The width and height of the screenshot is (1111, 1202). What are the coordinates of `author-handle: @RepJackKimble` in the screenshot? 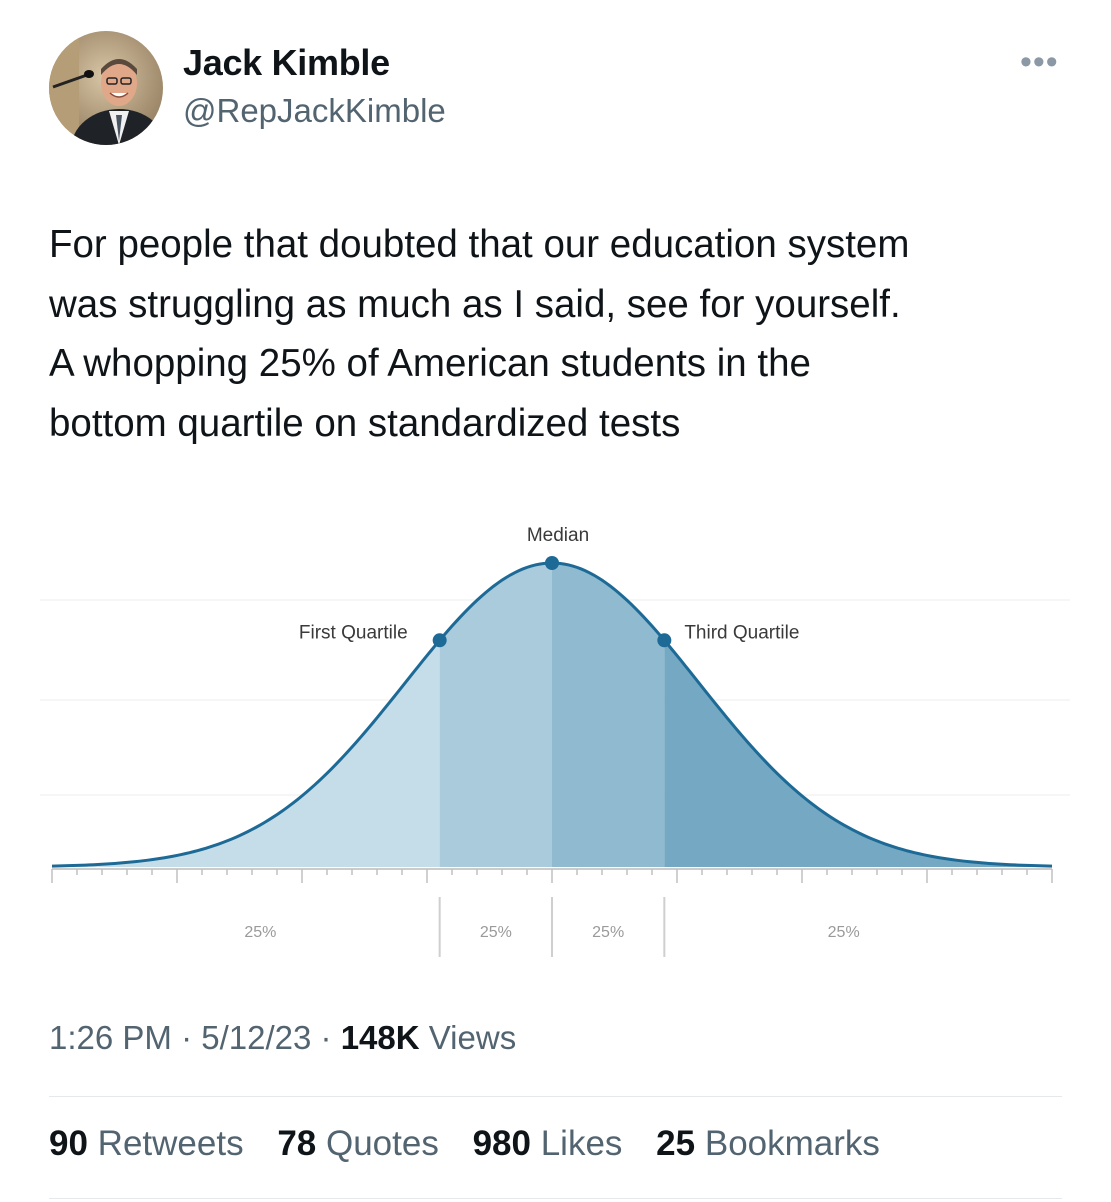 It's located at (314, 110).